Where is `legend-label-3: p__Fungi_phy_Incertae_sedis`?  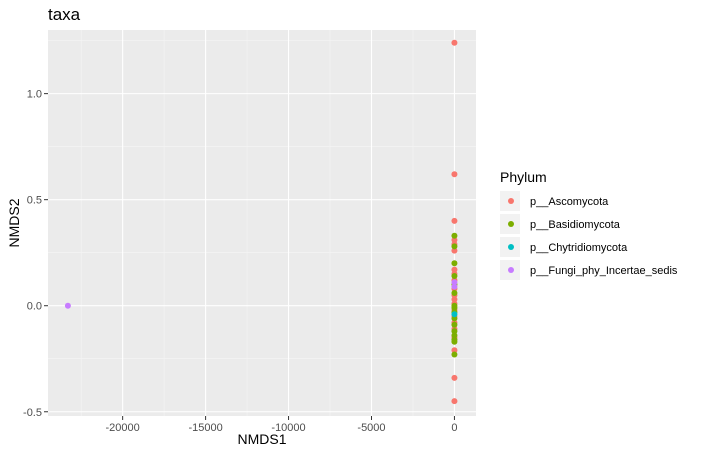 legend-label-3: p__Fungi_phy_Incertae_sedis is located at coordinates (604, 271).